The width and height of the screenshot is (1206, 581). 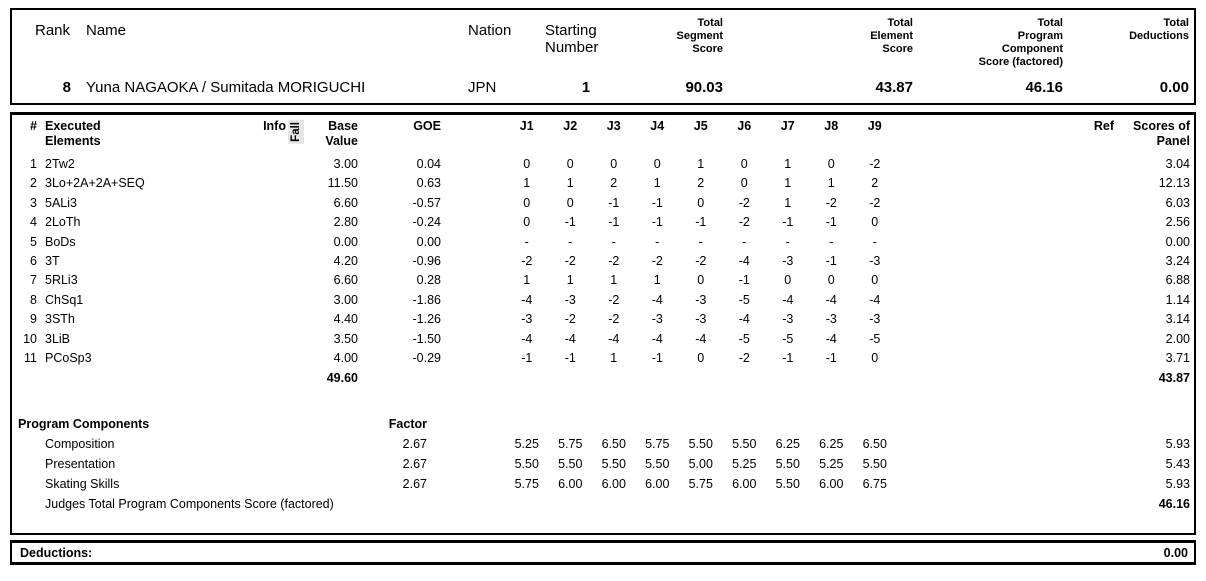 I want to click on component-judge-score: 6.25, so click(x=787, y=444).